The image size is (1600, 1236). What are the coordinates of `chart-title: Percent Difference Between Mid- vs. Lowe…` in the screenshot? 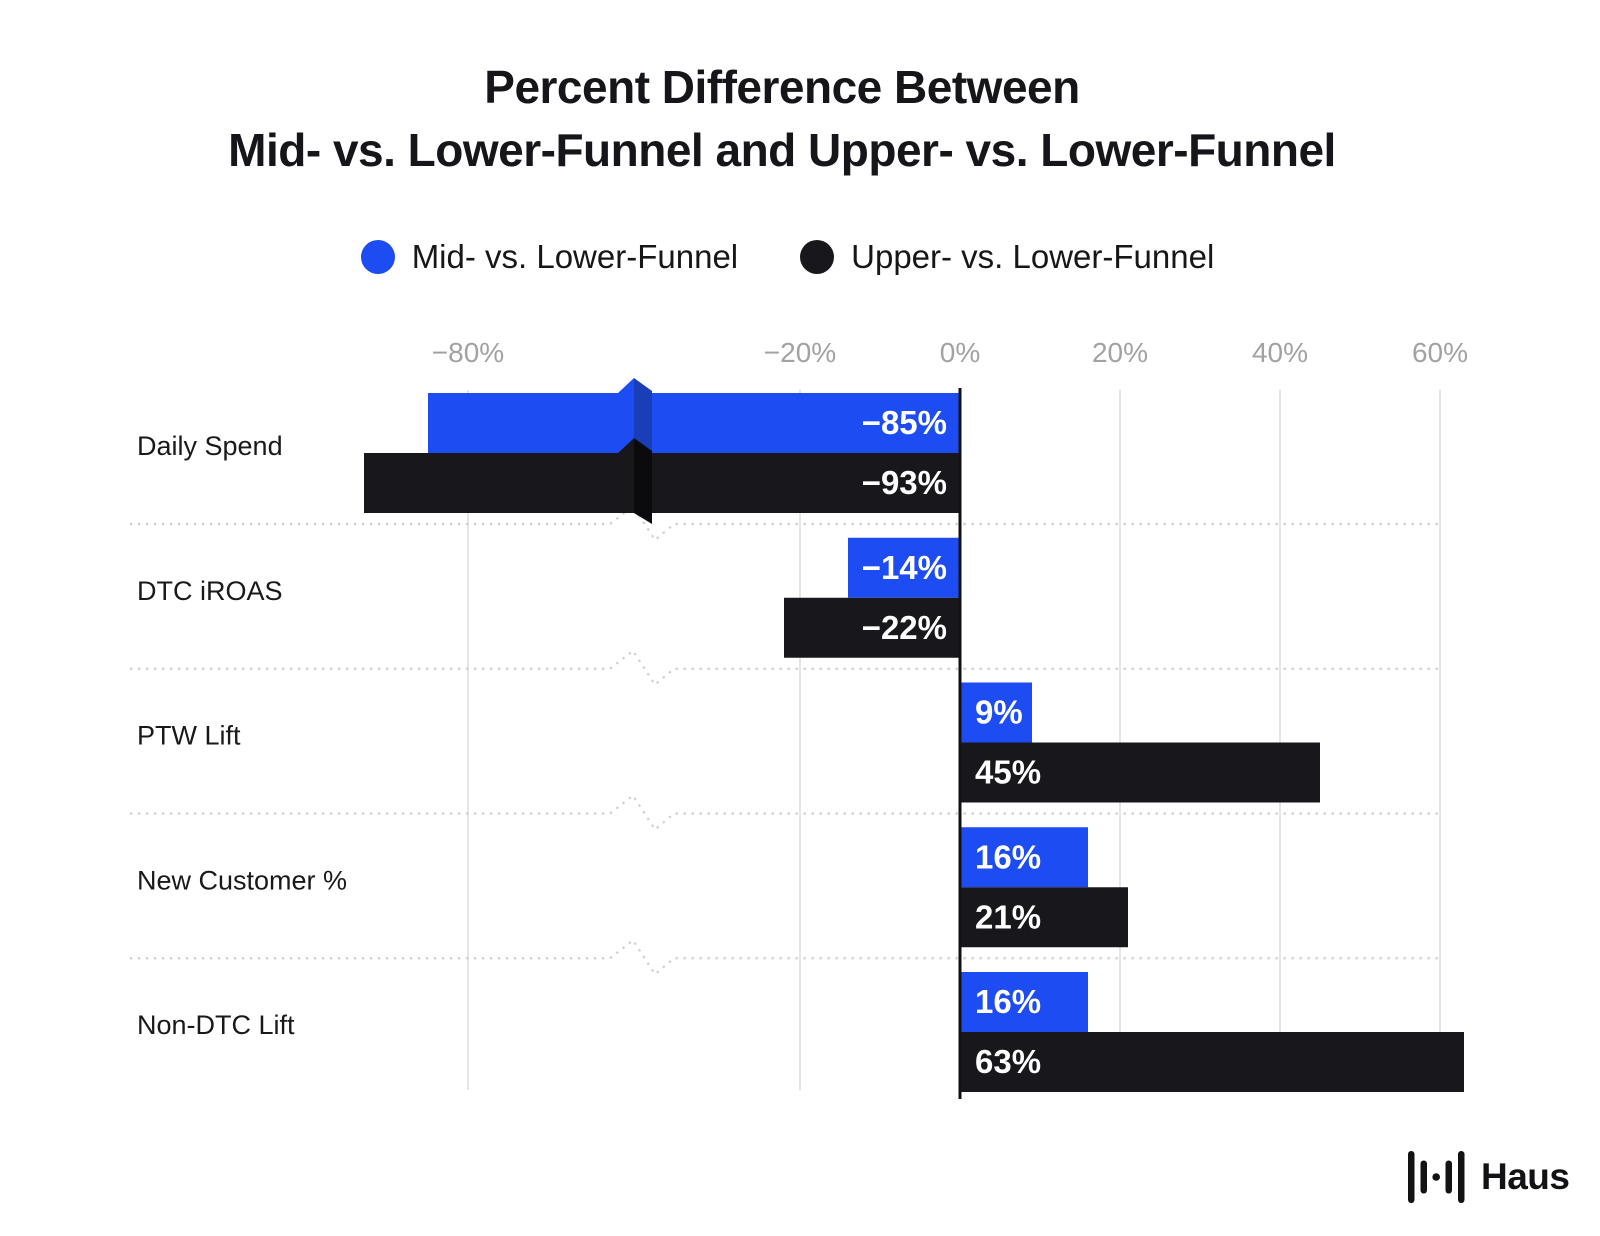 It's located at (782, 119).